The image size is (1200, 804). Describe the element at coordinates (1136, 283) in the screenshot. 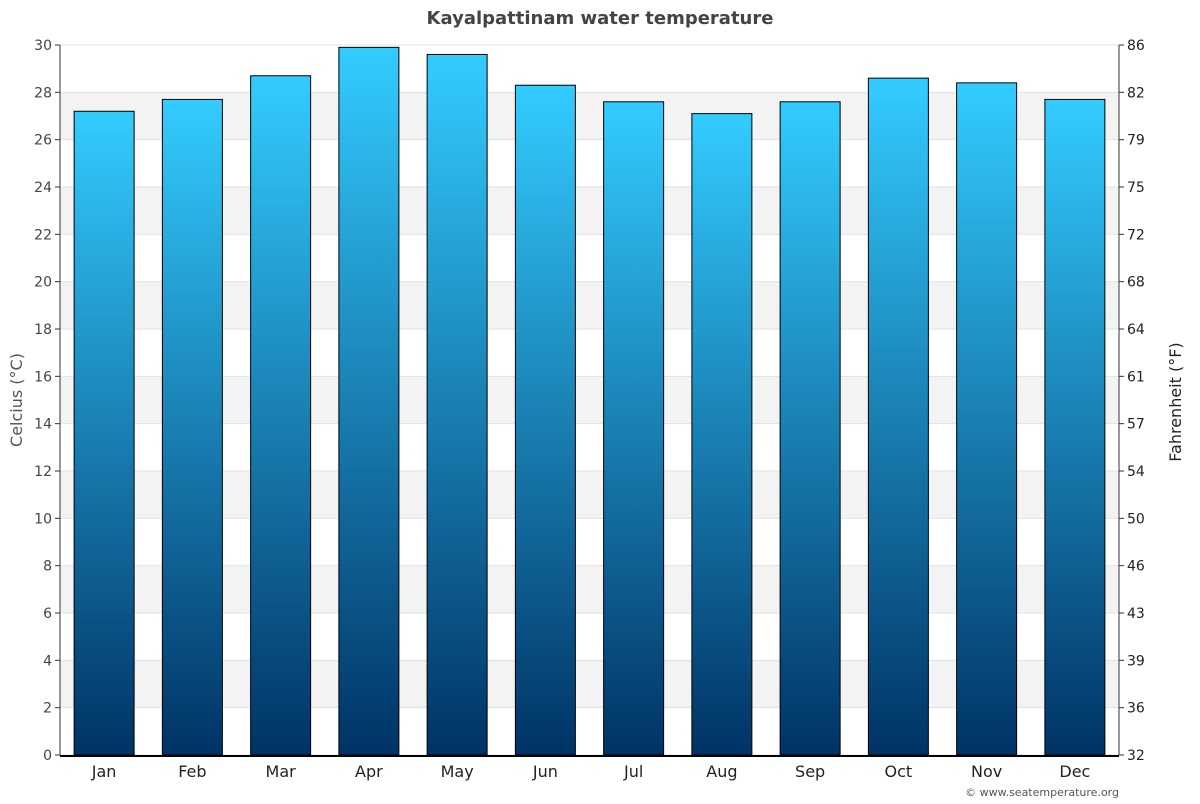

I see `y-right-tick-label: 68` at that location.